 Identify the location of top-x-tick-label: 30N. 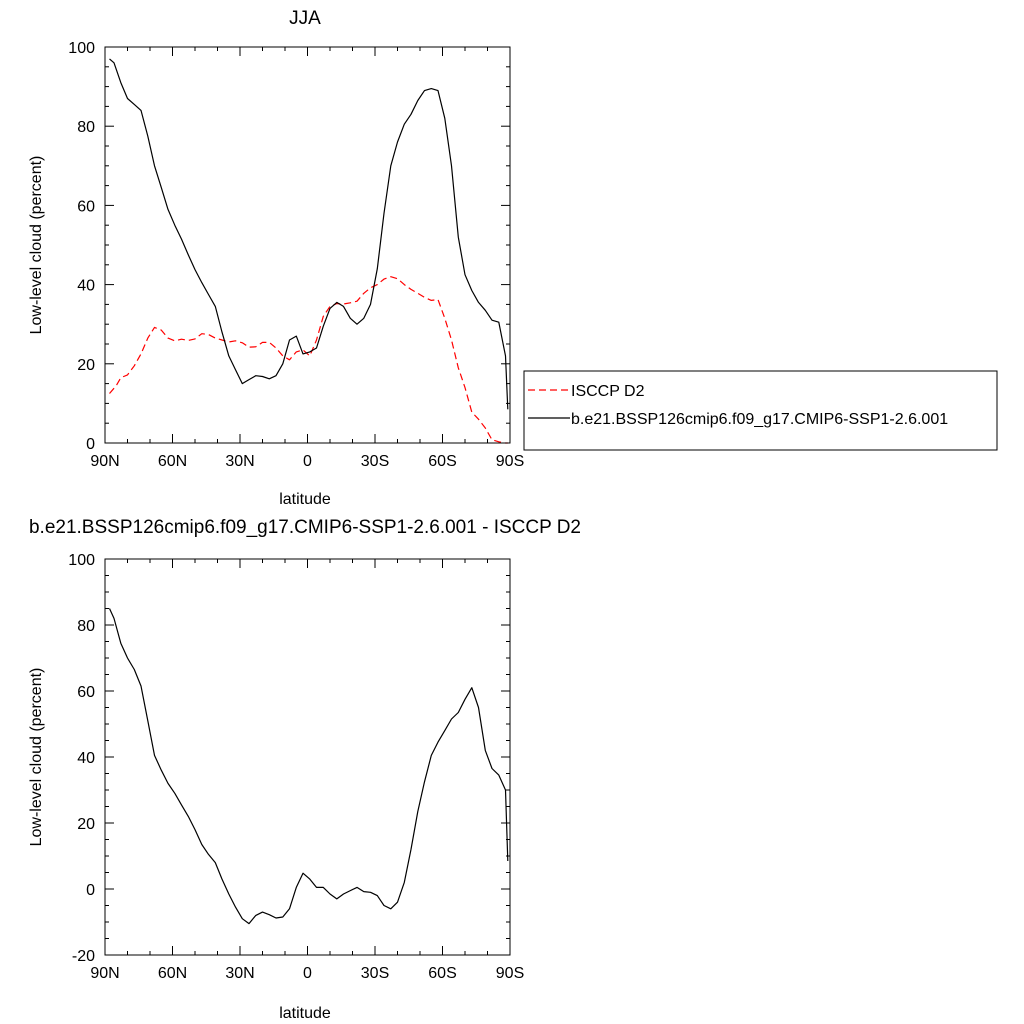
(239, 461).